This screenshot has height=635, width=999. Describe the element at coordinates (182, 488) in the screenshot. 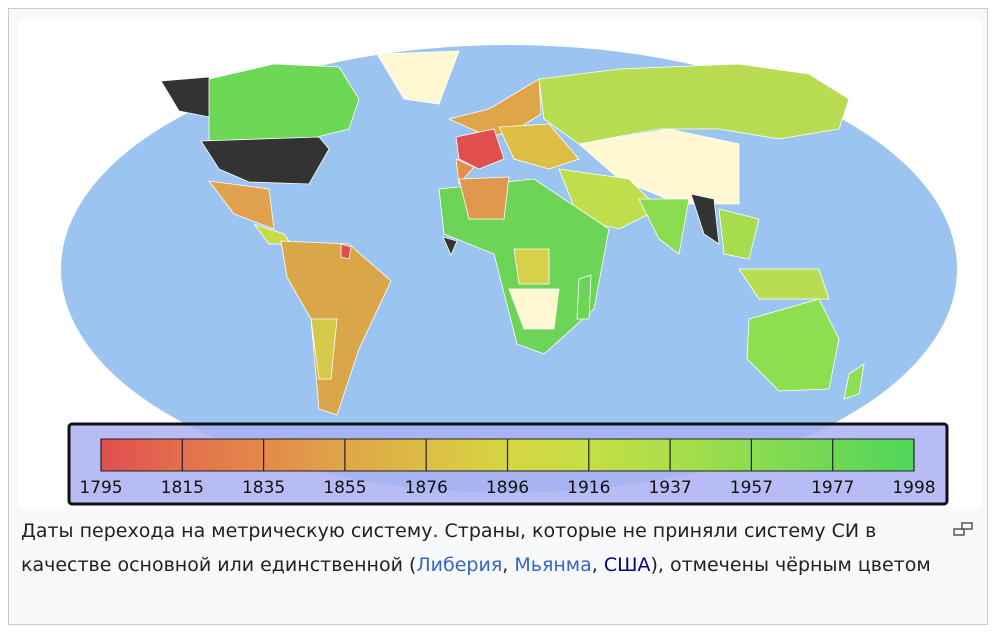

I see `tick-label: 1815` at that location.